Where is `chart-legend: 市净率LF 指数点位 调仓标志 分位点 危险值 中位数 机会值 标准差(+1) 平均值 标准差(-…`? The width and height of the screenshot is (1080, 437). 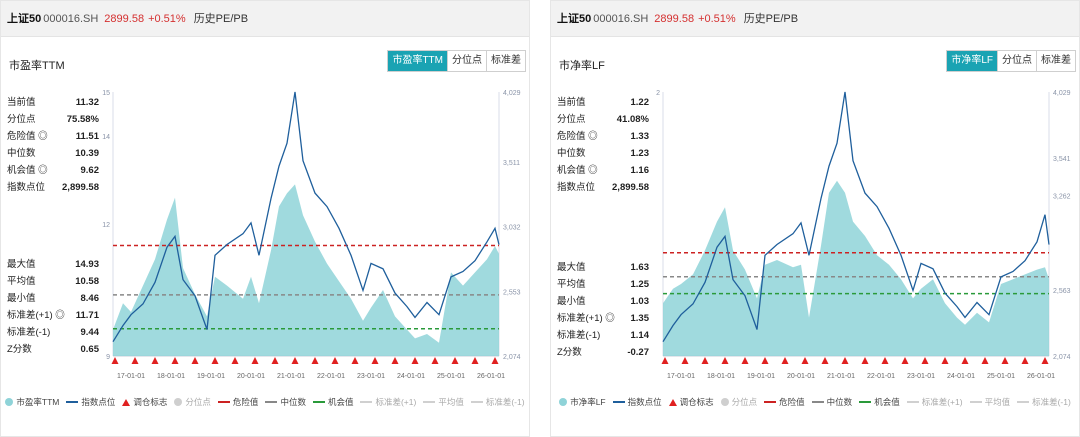
chart-legend: 市净率LF 指数点位 调仓标志 分位点 危险值 中位数 机会值 标准差(+1) 平均值 标准差(-… is located at coordinates (815, 402).